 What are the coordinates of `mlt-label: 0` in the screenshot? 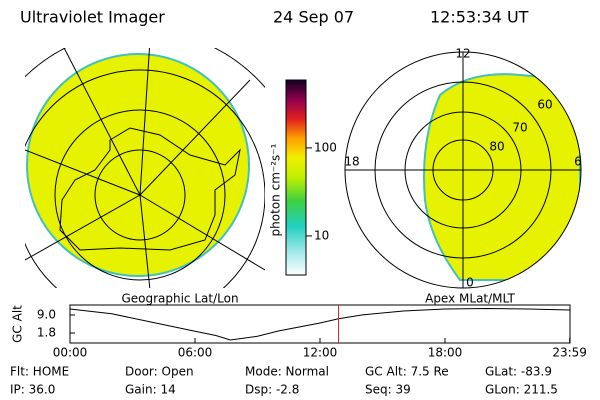 It's located at (470, 283).